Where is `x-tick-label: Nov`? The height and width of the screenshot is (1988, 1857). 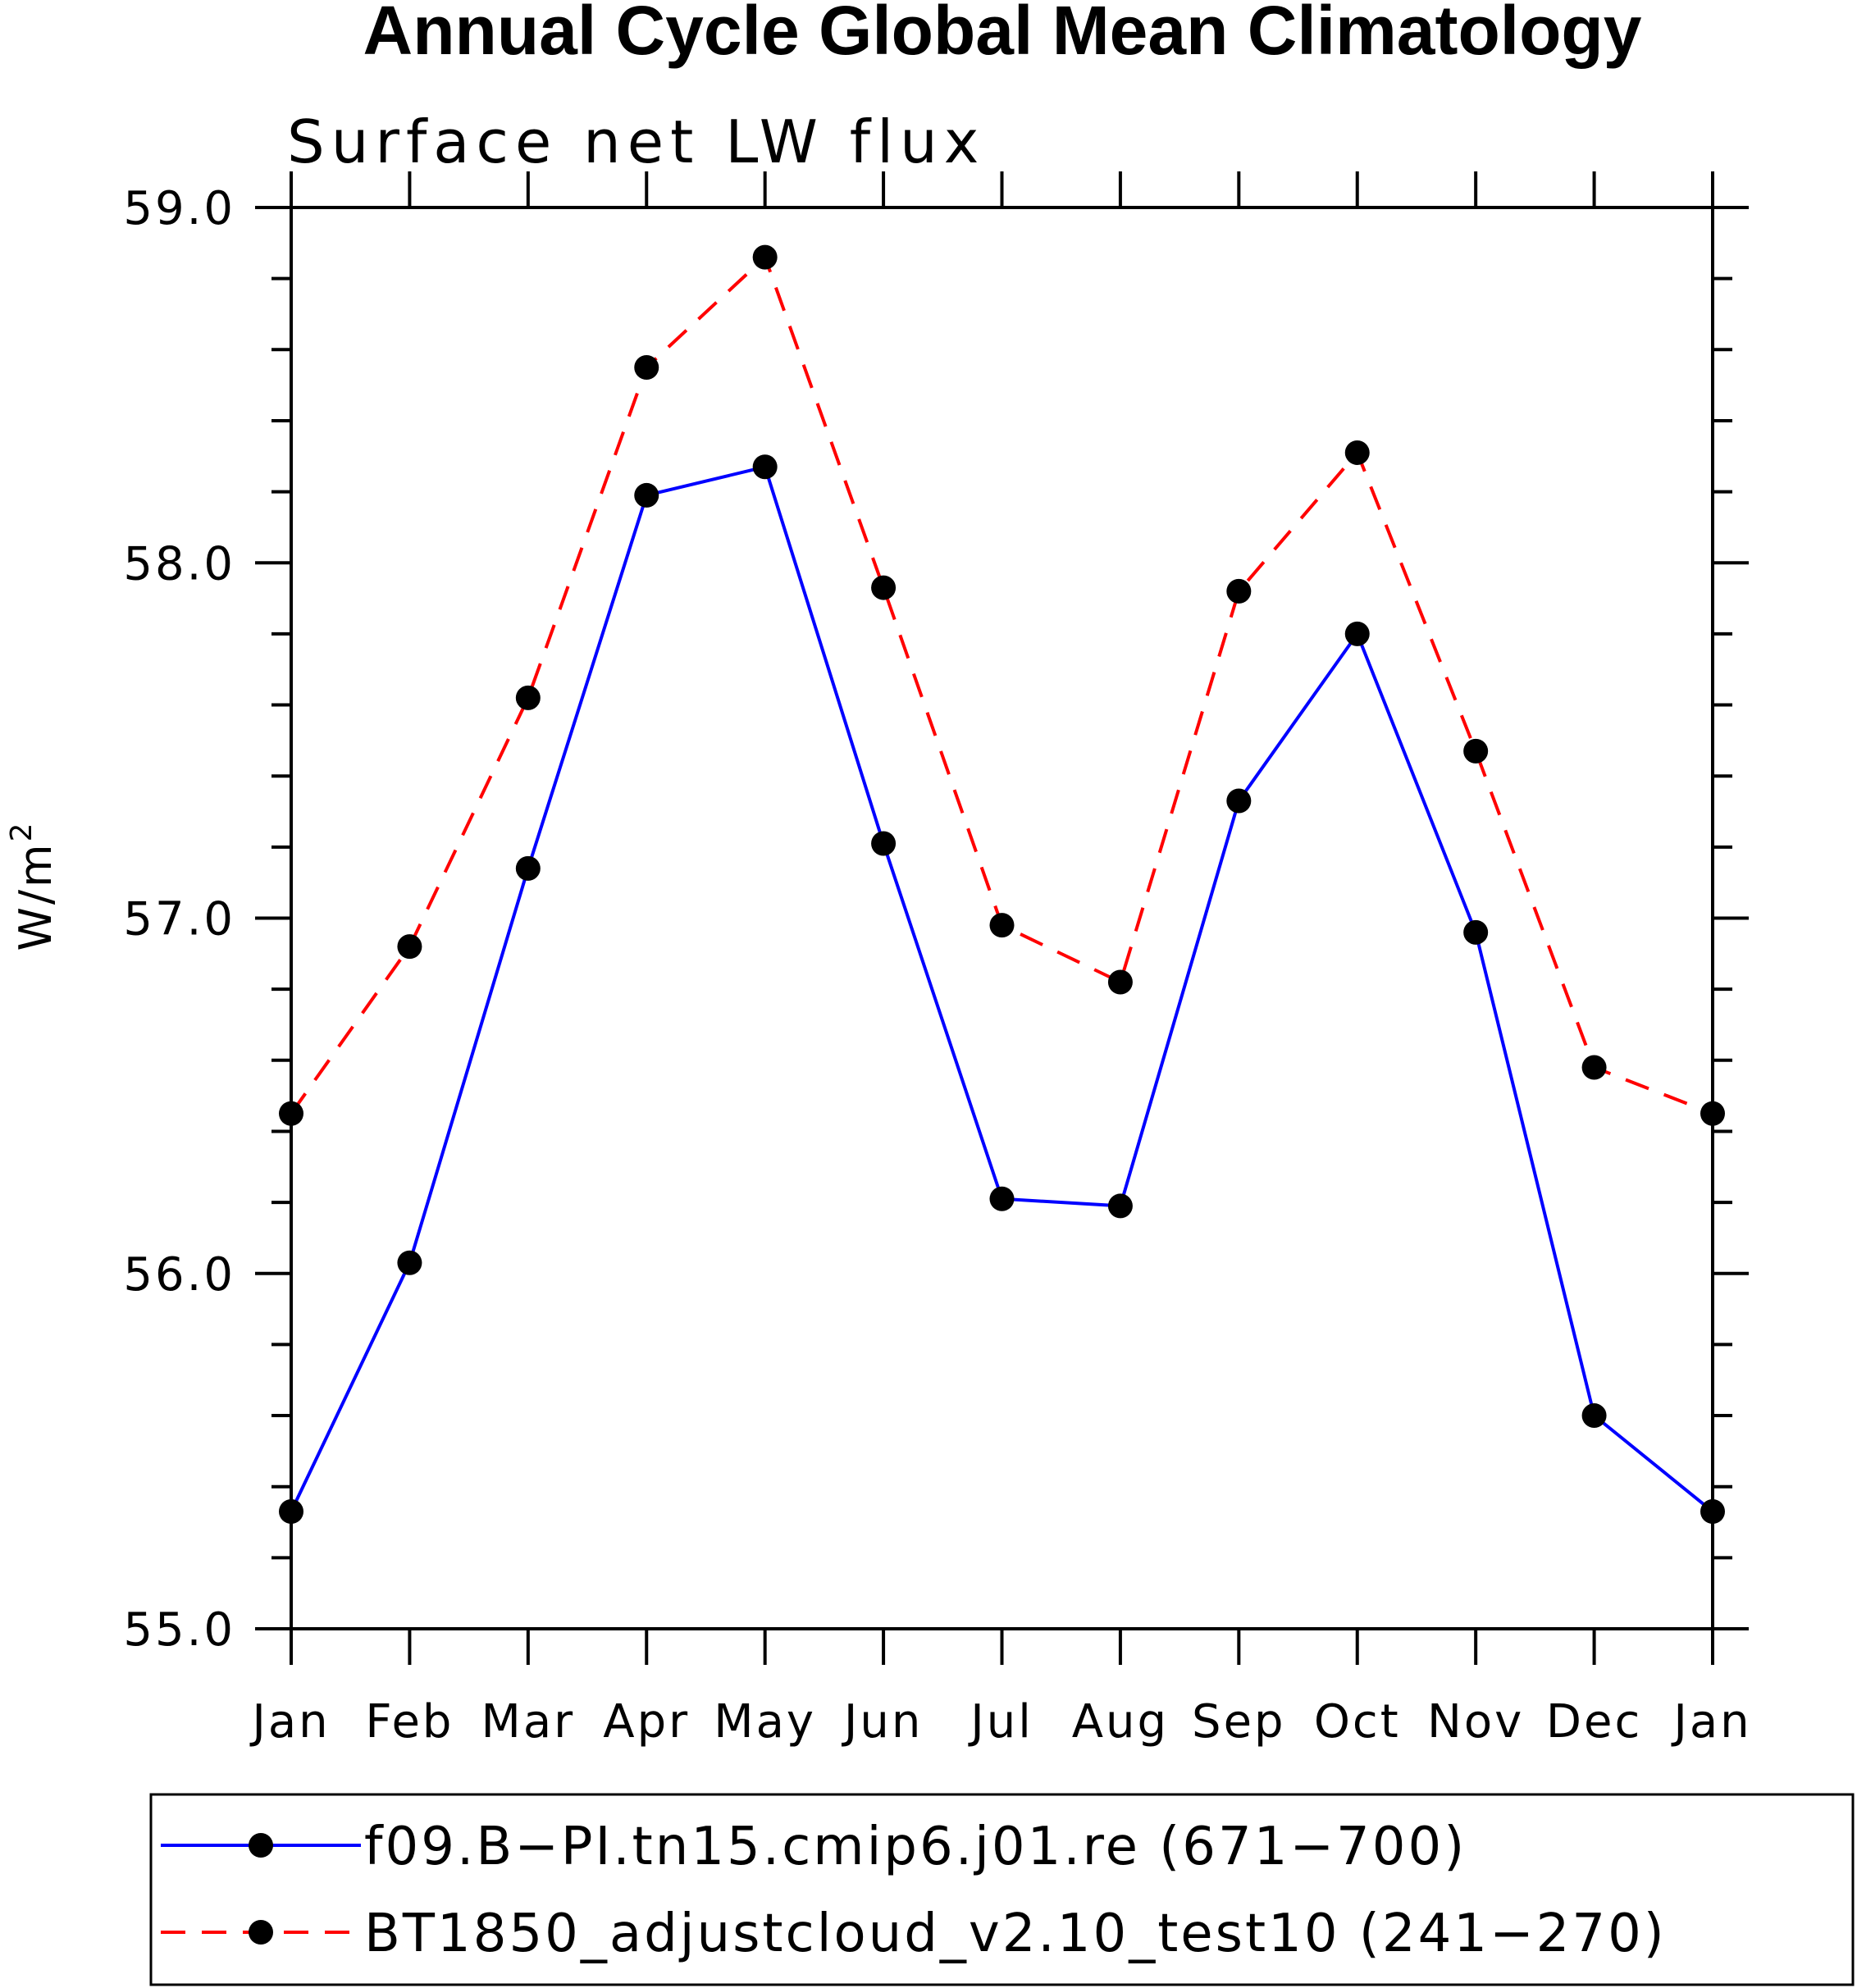
x-tick-label: Nov is located at coordinates (1475, 1722).